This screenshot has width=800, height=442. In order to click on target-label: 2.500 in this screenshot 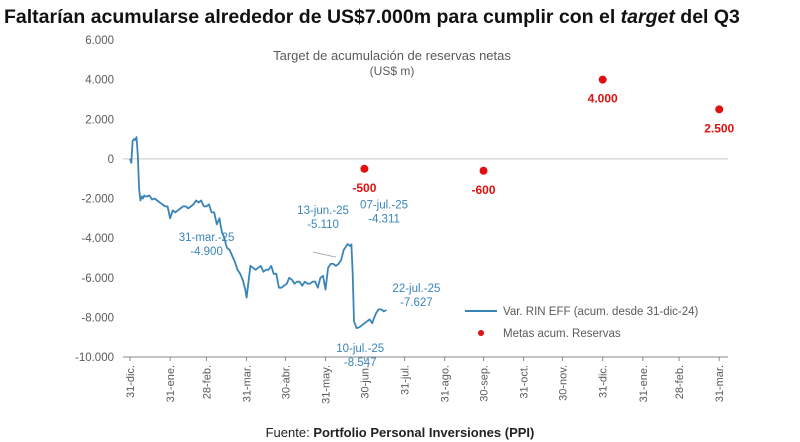, I will do `click(719, 128)`.